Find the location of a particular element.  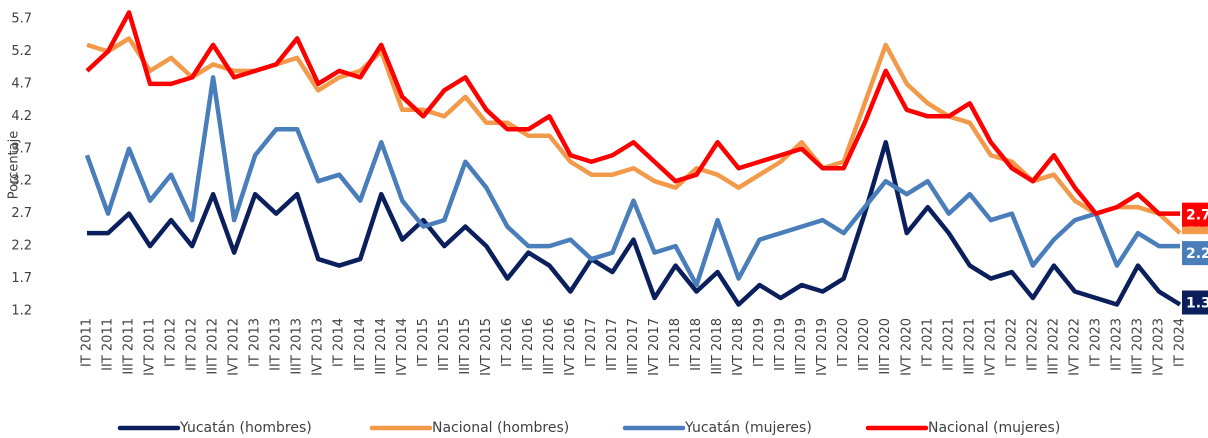

x-tick-label: IIT 2021 is located at coordinates (948, 344).